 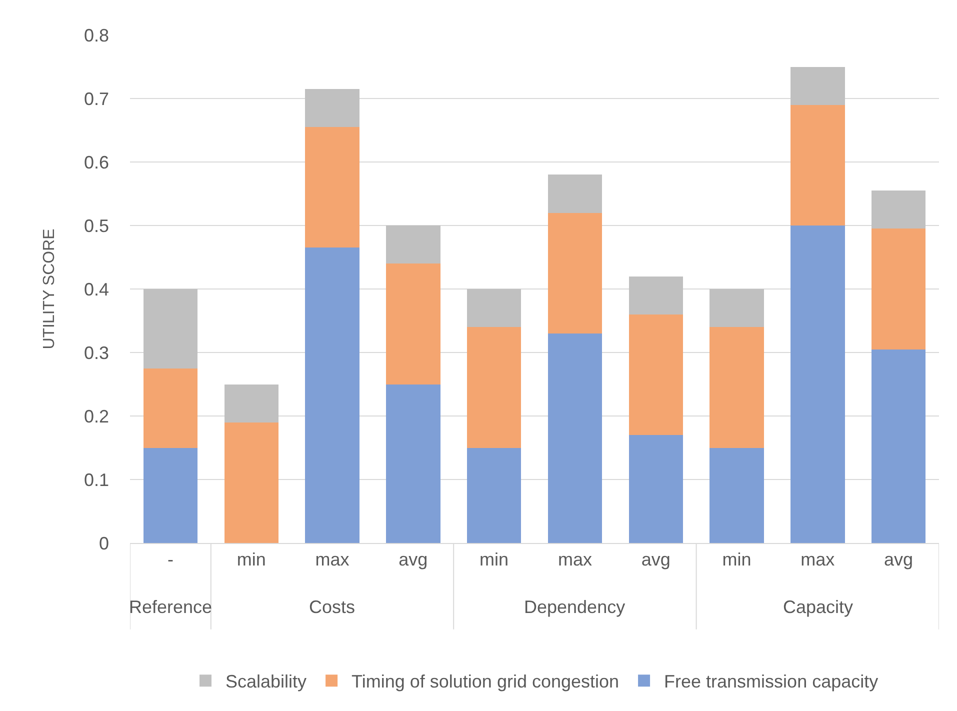 What do you see at coordinates (96, 98) in the screenshot?
I see `y-tick-label: 0.7` at bounding box center [96, 98].